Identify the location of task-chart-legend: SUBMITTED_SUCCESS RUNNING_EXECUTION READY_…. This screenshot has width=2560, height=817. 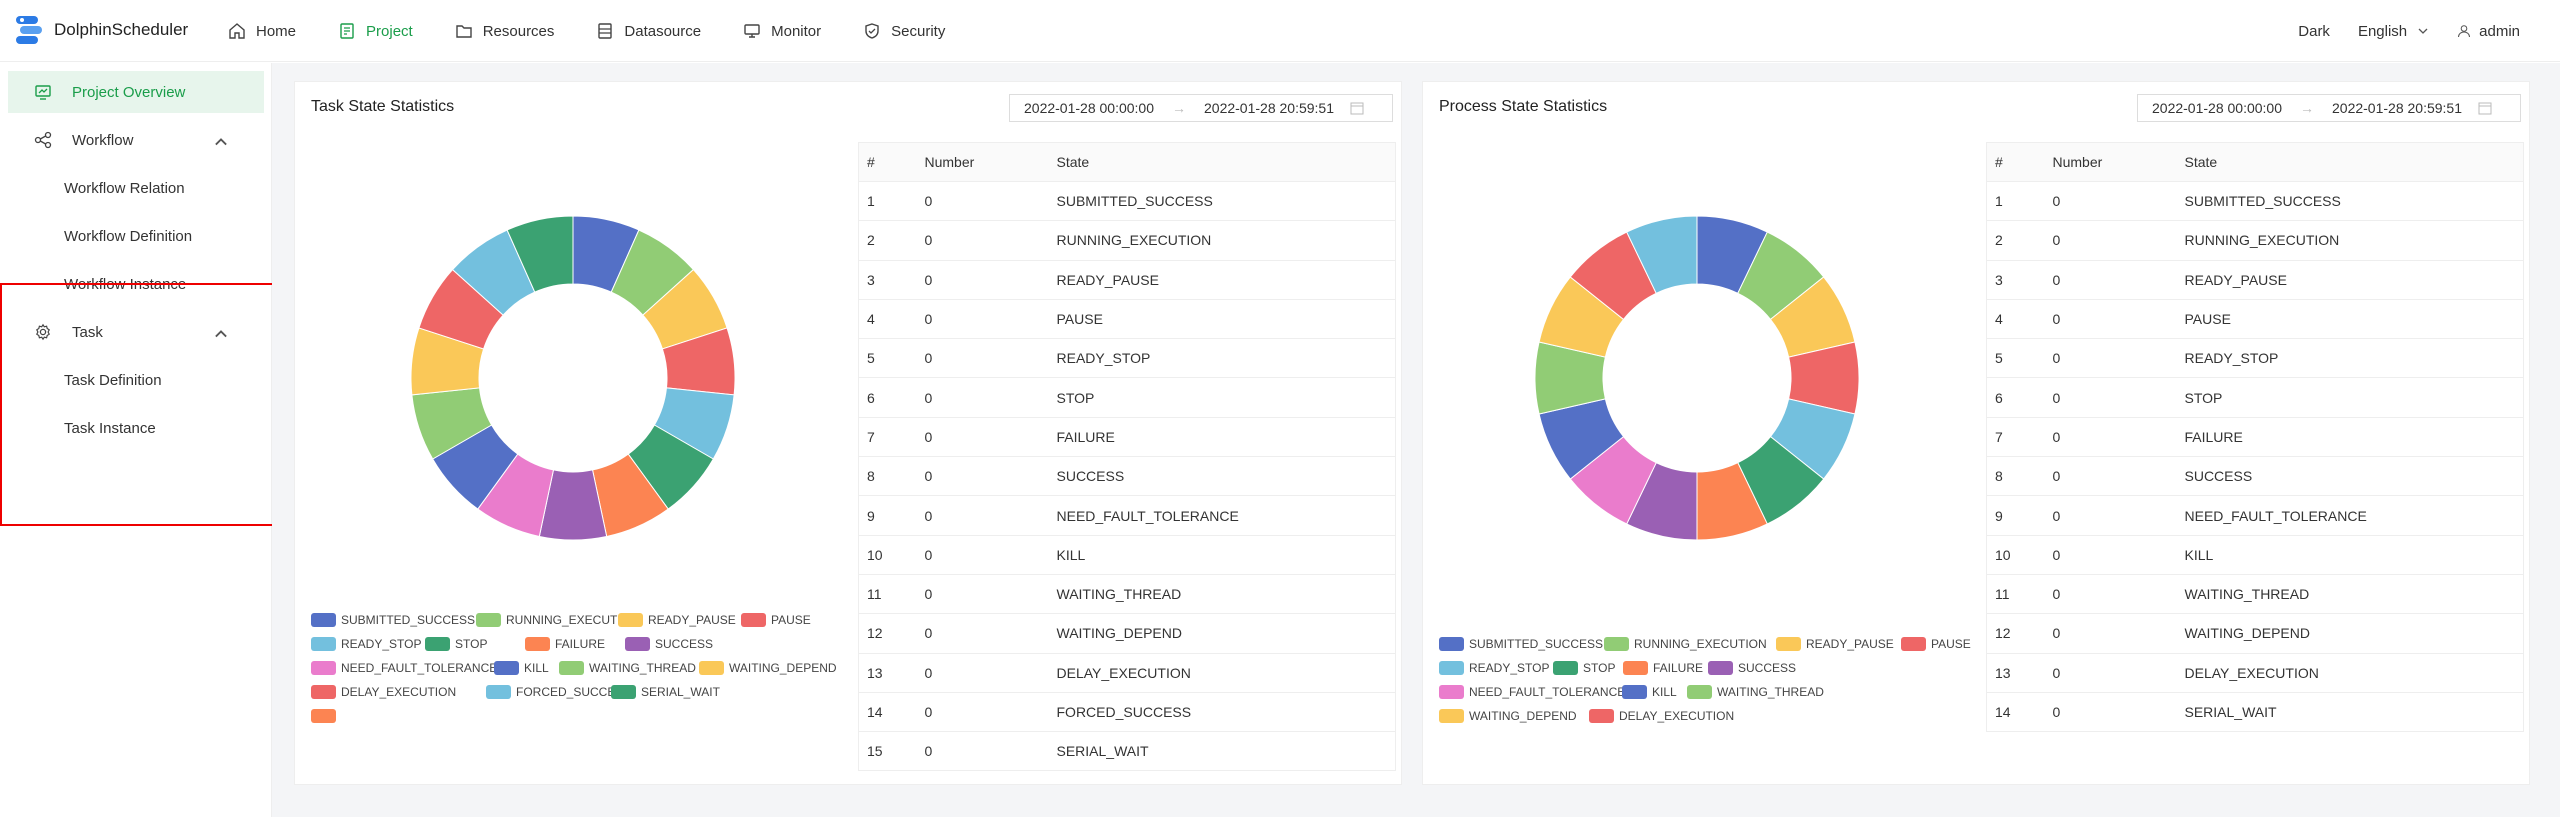
(581, 673).